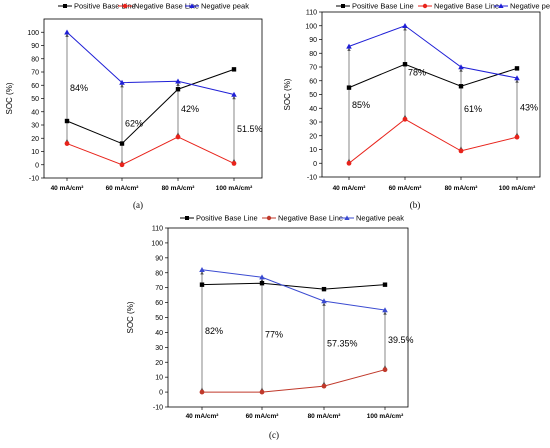 Image resolution: width=550 pixels, height=448 pixels. What do you see at coordinates (401, 340) in the screenshot?
I see `percentage-label: 39.5%` at bounding box center [401, 340].